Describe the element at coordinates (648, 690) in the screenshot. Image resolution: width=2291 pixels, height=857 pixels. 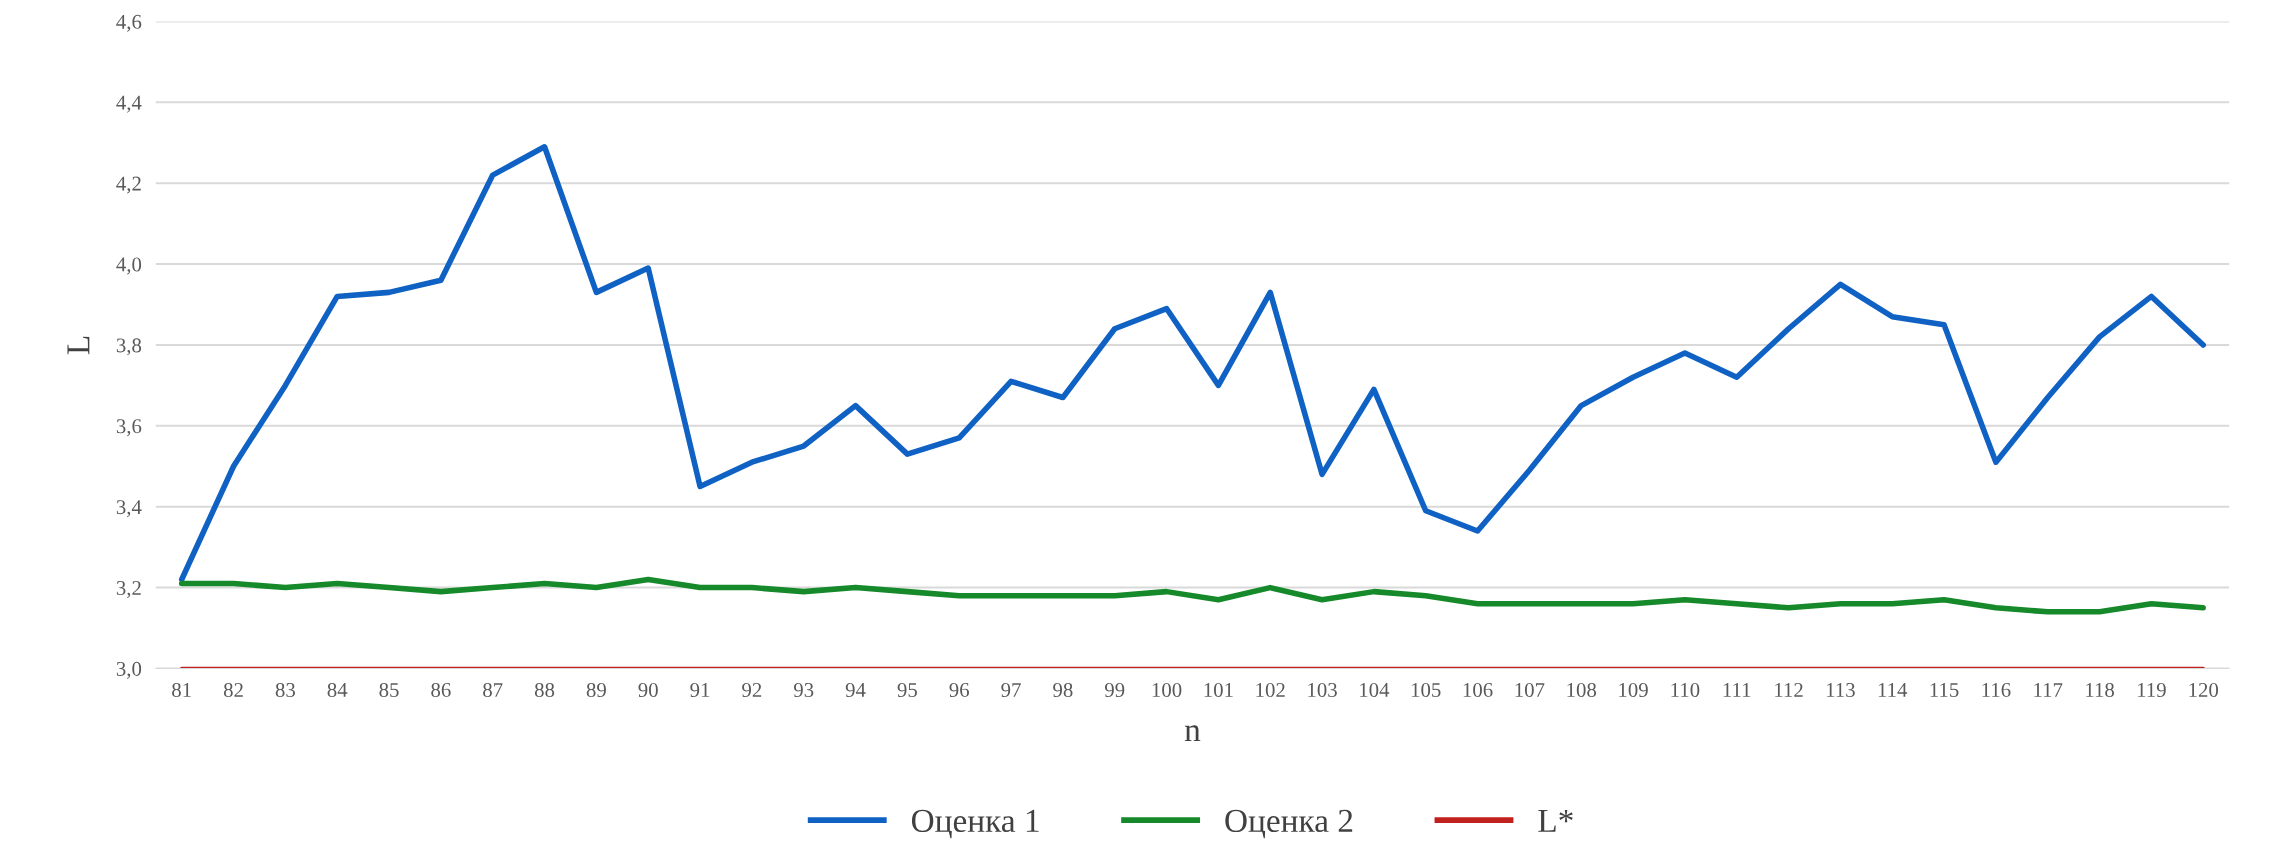
I see `x-tick-label: 90` at that location.